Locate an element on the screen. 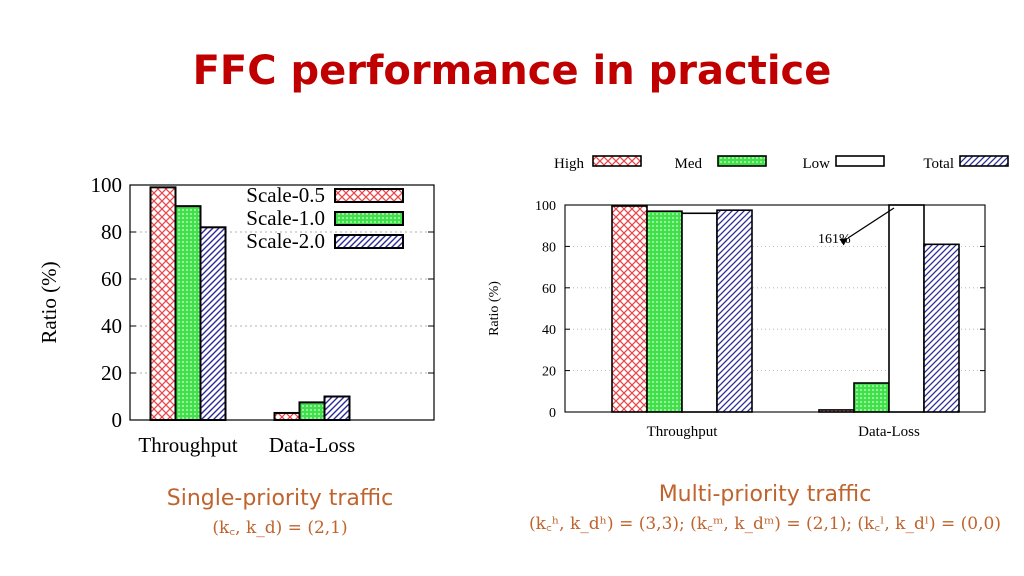 Image resolution: width=1024 pixels, height=576 pixels. right-caption-title: Multi-priority traffic is located at coordinates (765, 494).